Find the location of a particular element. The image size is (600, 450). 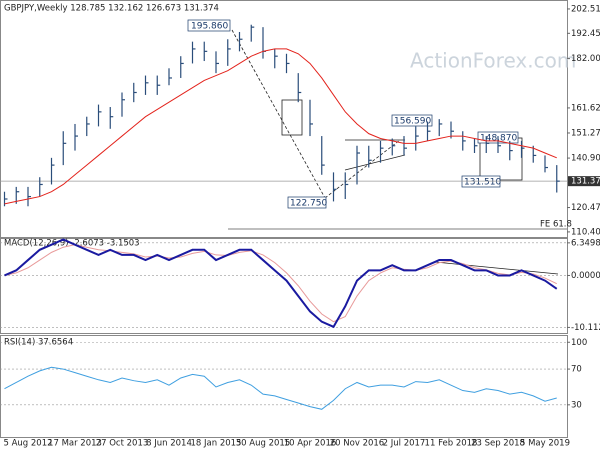

annotation: 122.750 is located at coordinates (308, 204).